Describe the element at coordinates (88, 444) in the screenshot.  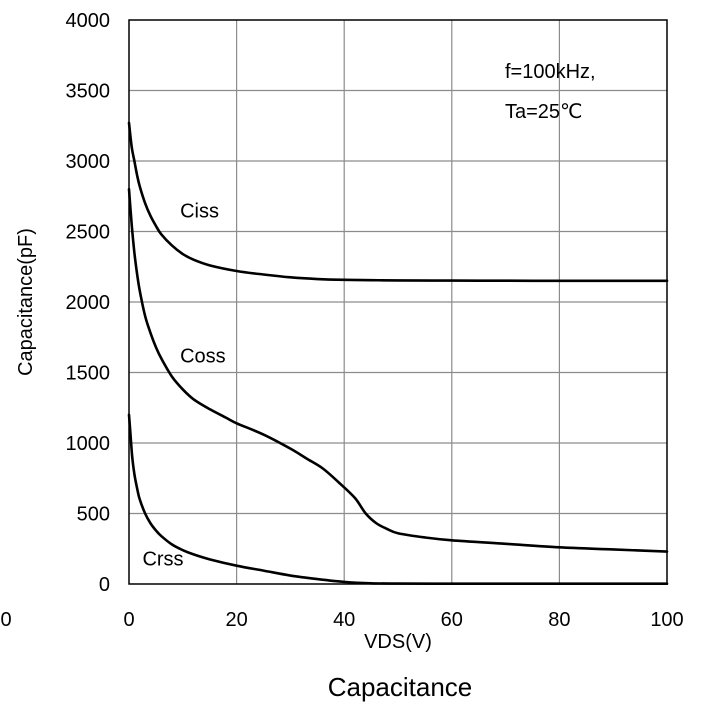
I see `y-tick-label: 1000` at that location.